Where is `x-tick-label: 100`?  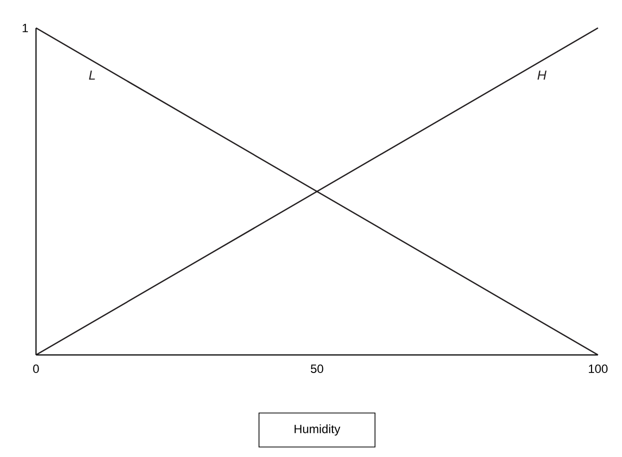 x-tick-label: 100 is located at coordinates (598, 369).